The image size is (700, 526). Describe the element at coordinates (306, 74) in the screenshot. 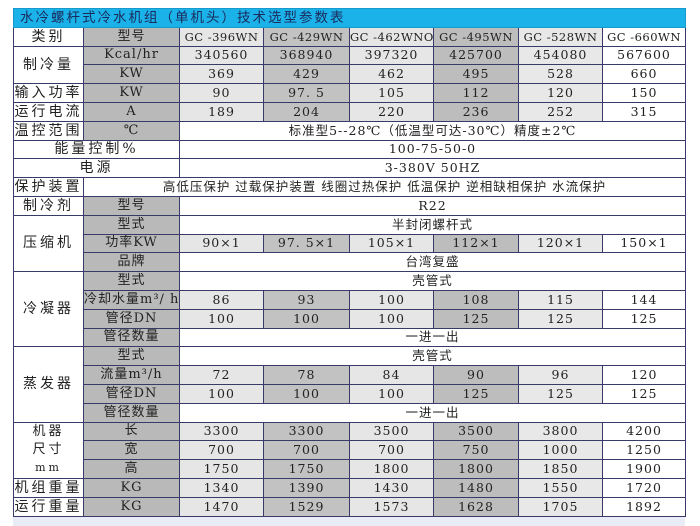

I see `value-cell: 429` at that location.